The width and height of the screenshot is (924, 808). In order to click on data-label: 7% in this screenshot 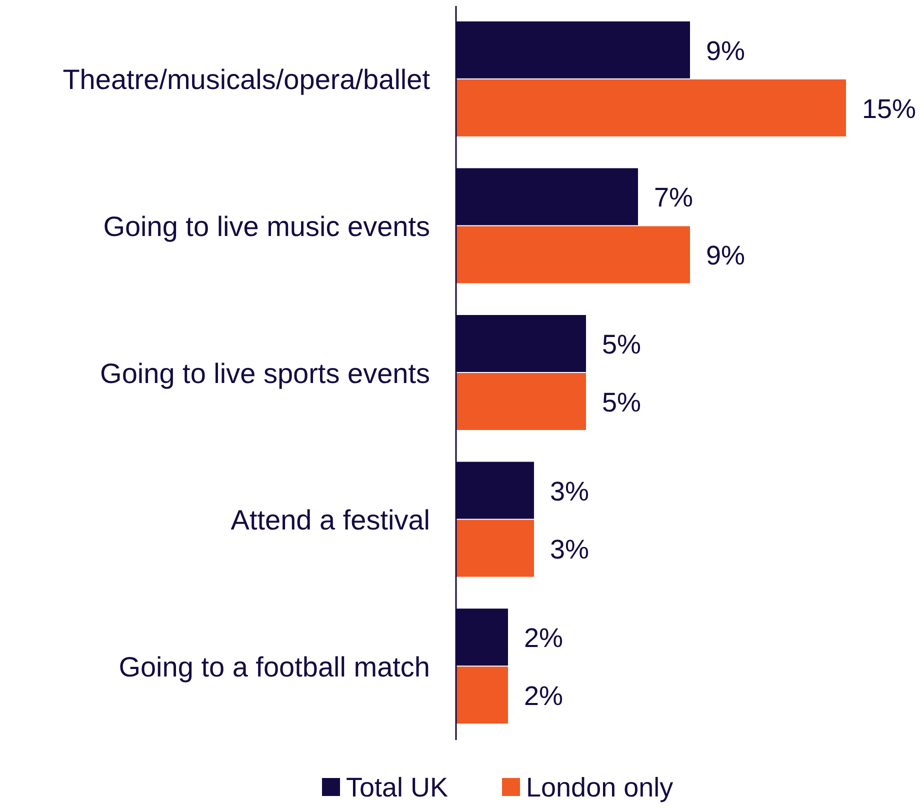, I will do `click(674, 197)`.